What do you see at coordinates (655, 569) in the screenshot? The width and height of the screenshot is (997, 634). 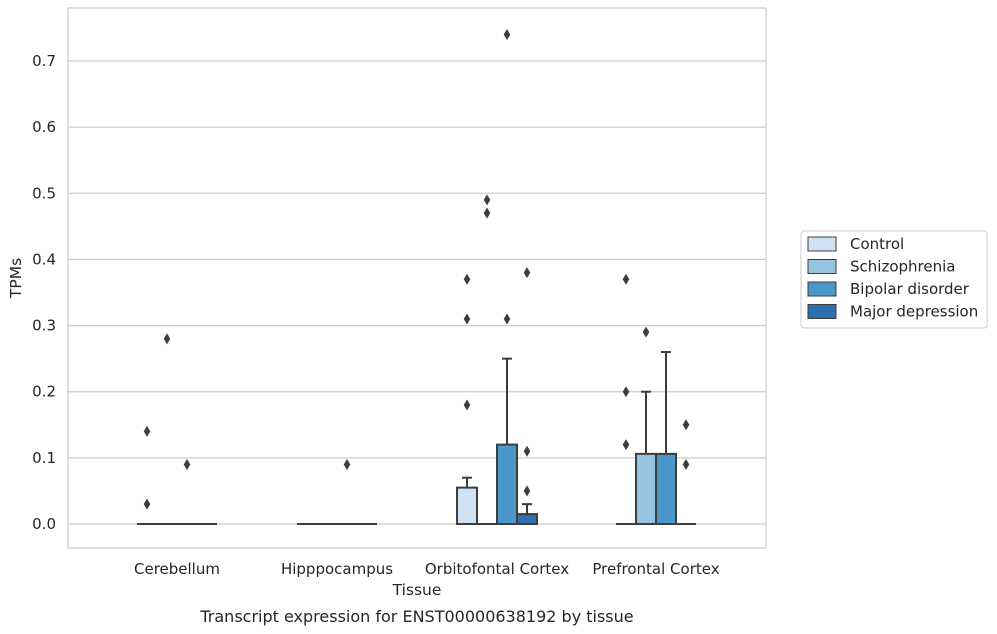 I see `x-tick-label: Prefrontal Cortex` at bounding box center [655, 569].